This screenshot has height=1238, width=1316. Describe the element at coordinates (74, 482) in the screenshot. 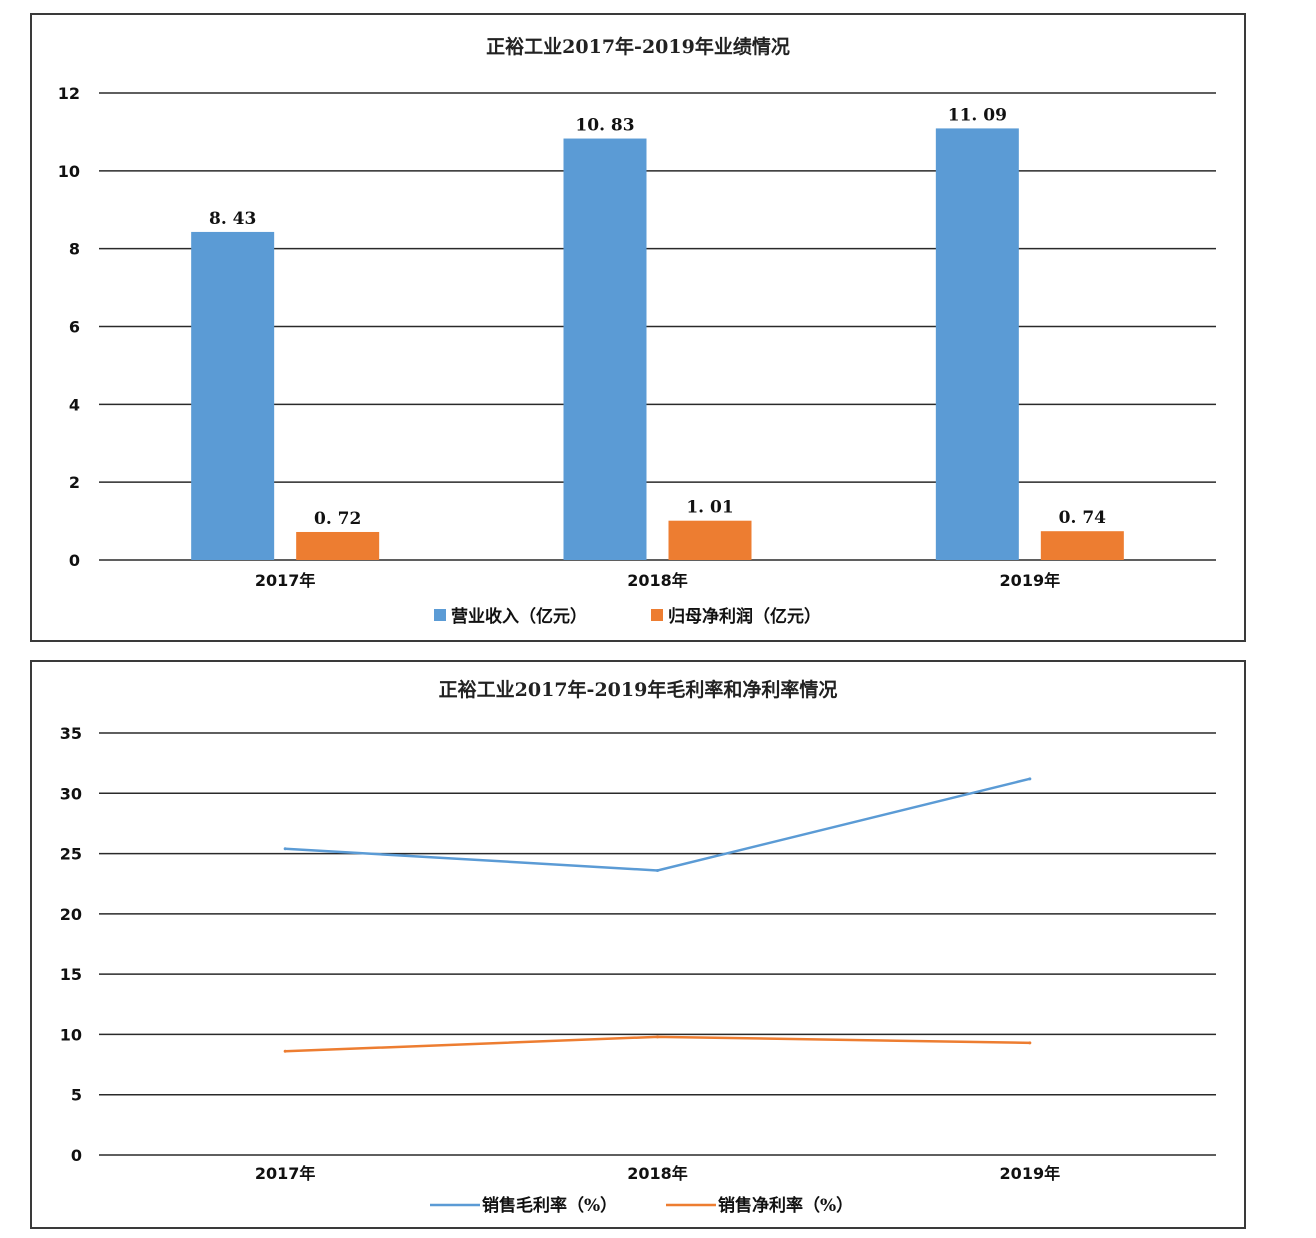

I see `y-tick-label: 2` at that location.